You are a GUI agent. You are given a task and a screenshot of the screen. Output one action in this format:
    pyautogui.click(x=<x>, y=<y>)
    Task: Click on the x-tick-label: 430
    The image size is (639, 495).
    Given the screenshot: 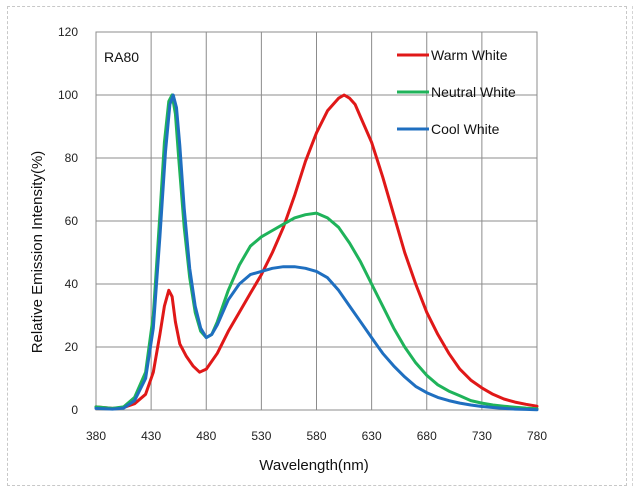 What is the action you would take?
    pyautogui.click(x=151, y=436)
    